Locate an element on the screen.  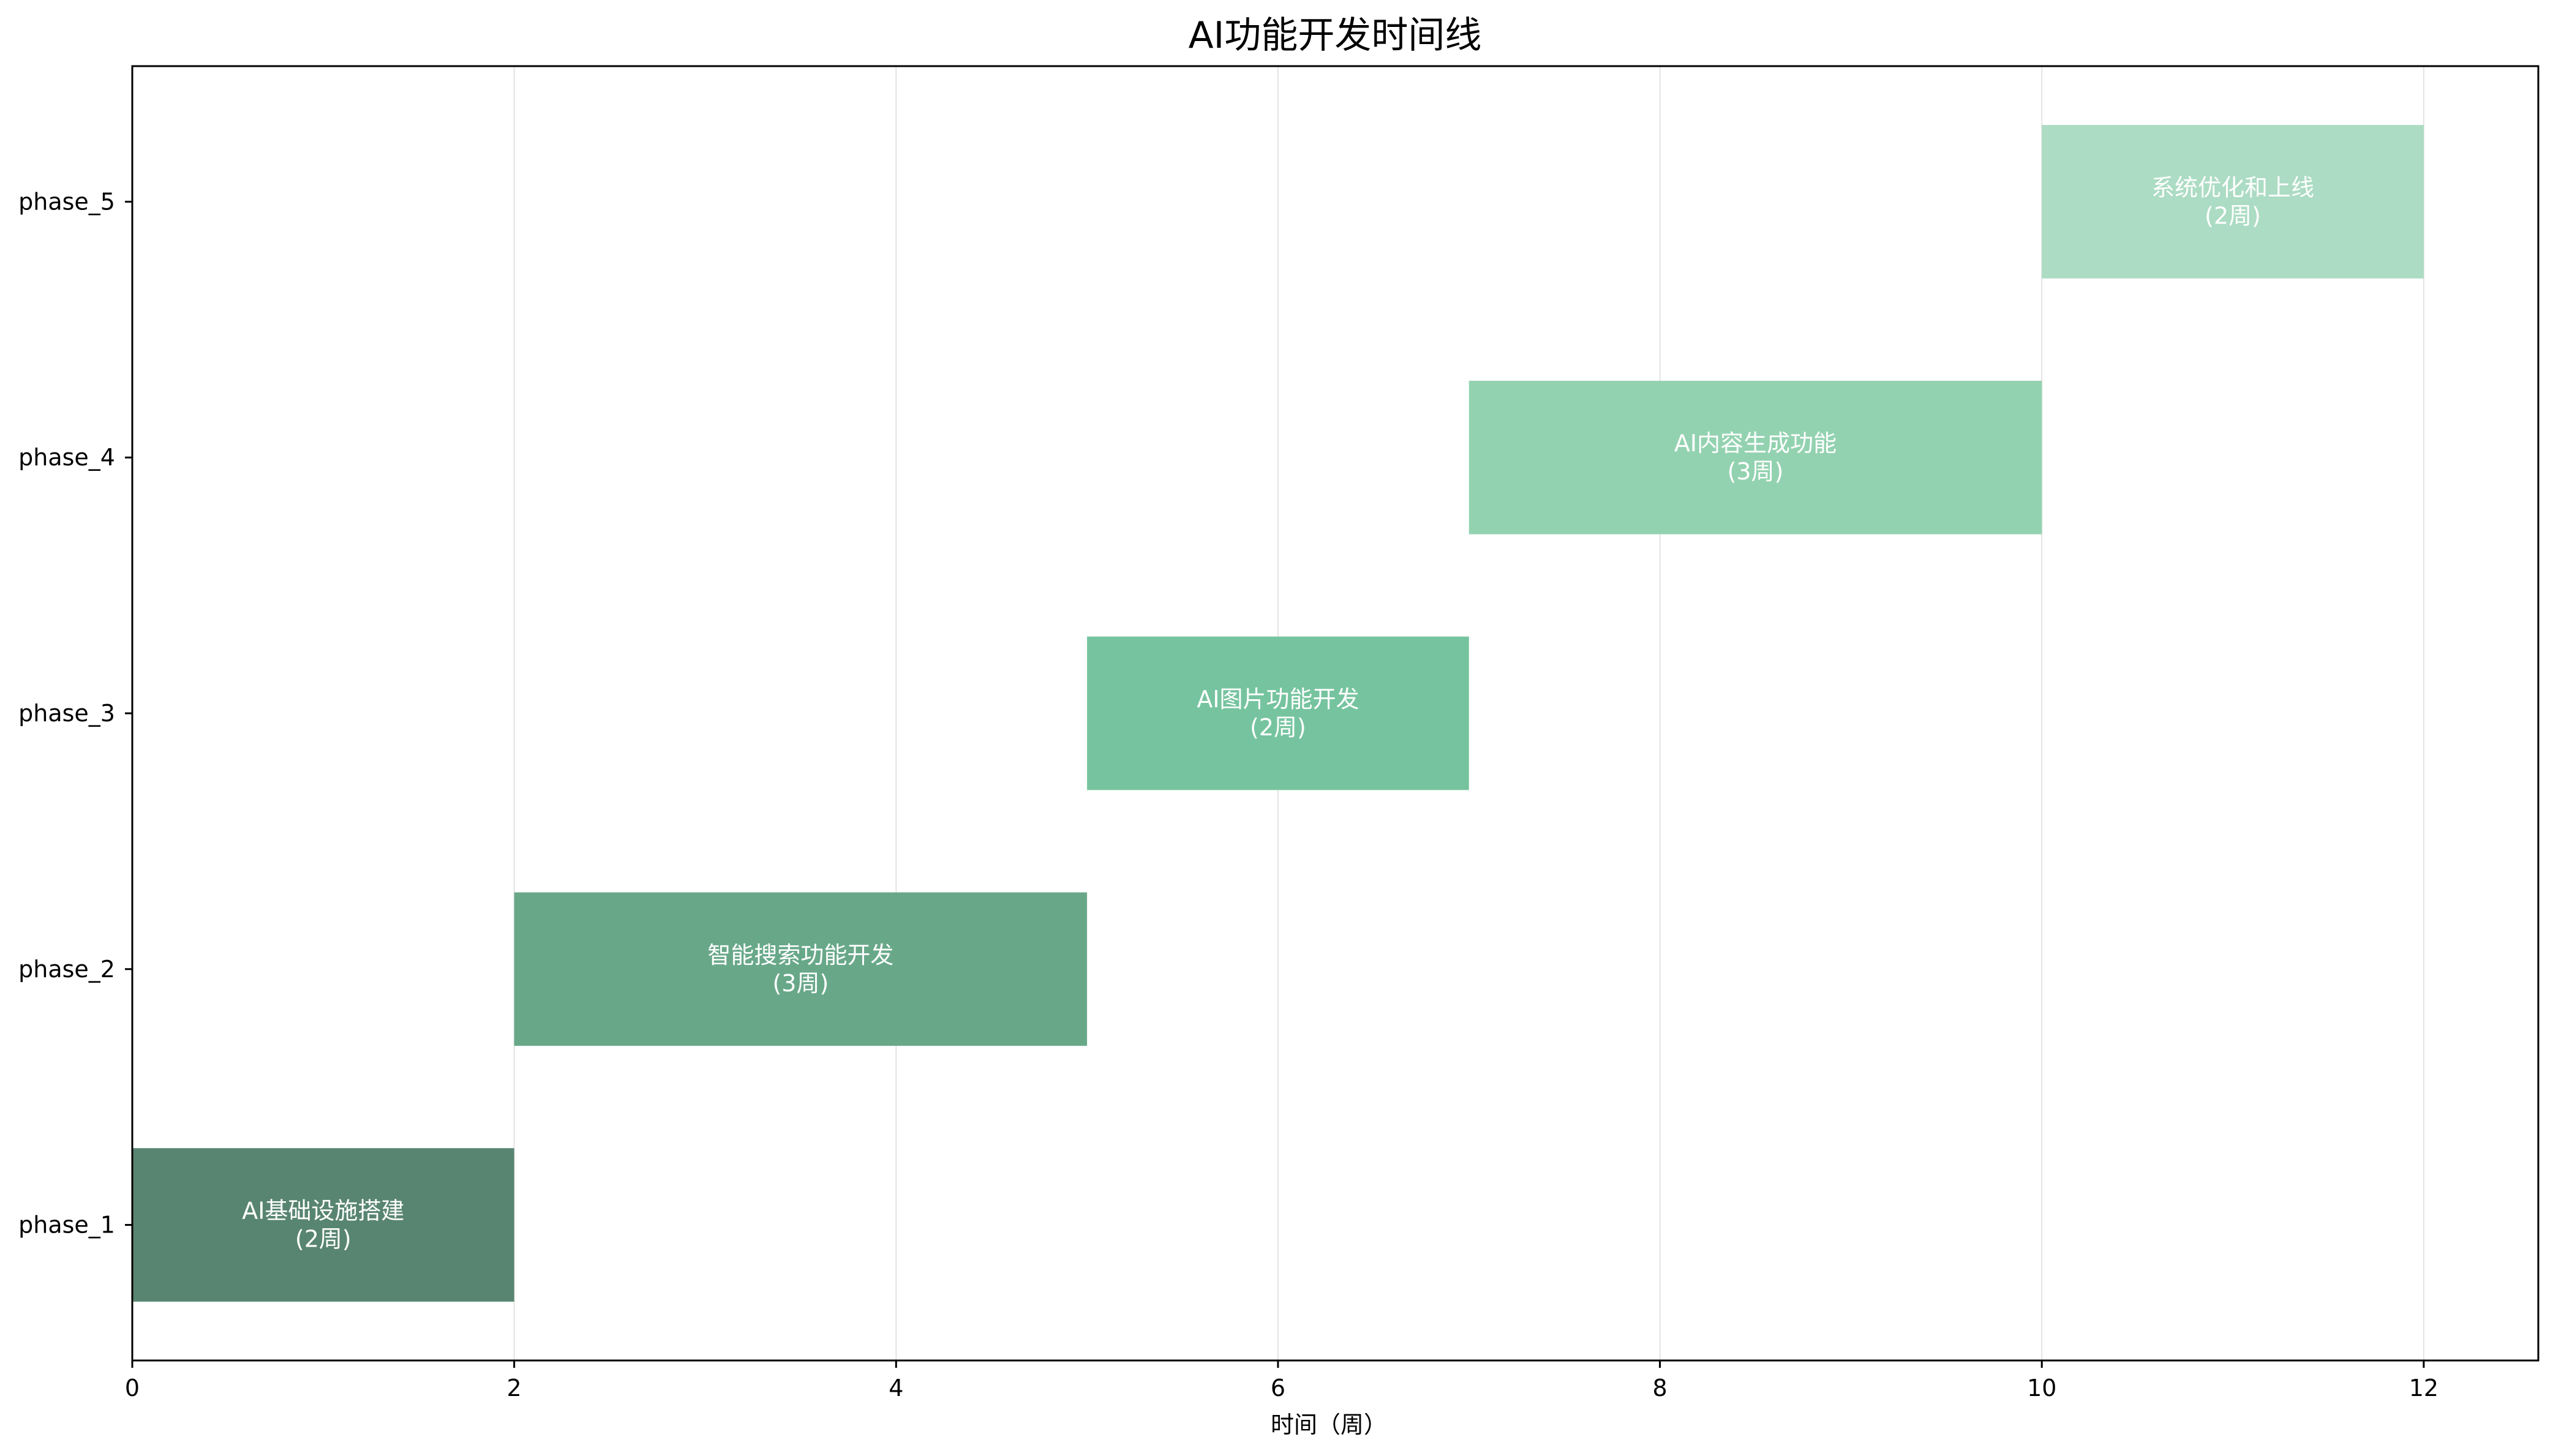
y-tick-label: phase_1 is located at coordinates (66, 1225).